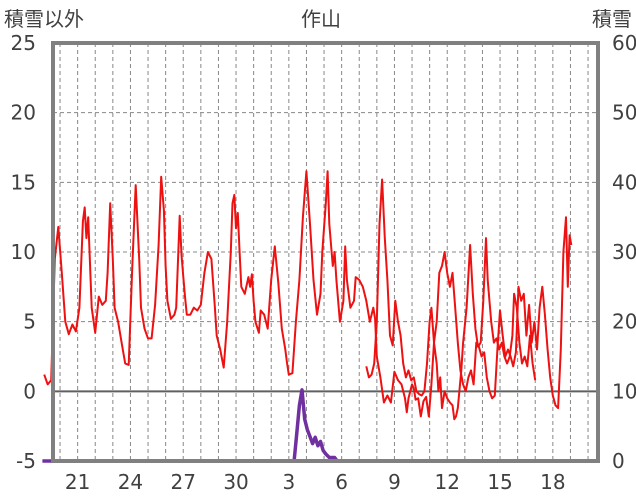 The width and height of the screenshot is (636, 501). I want to click on y-axis-left: -5 0 5 10 15 20 25, so click(23, 252).